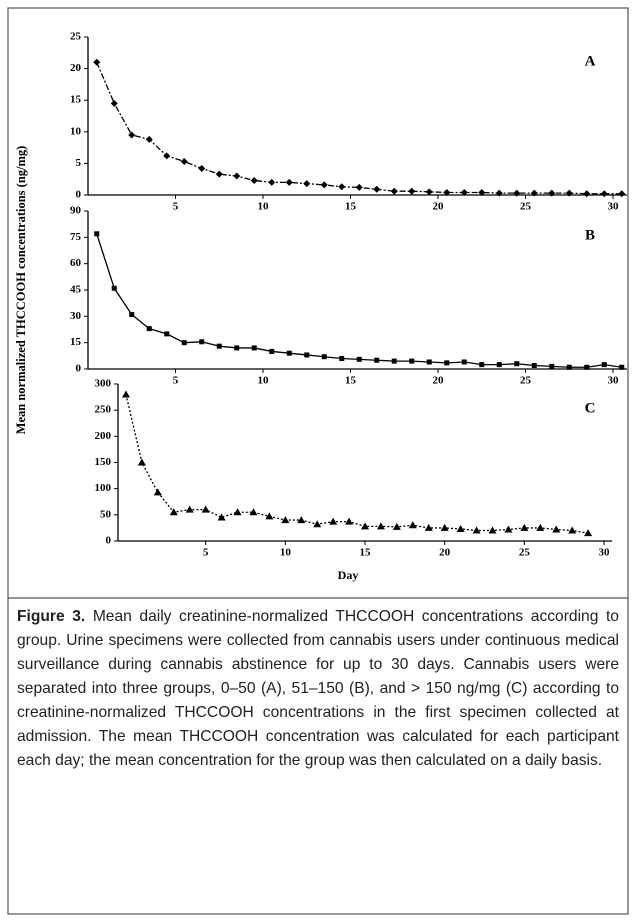  I want to click on y-tick-label: 45, so click(76, 290).